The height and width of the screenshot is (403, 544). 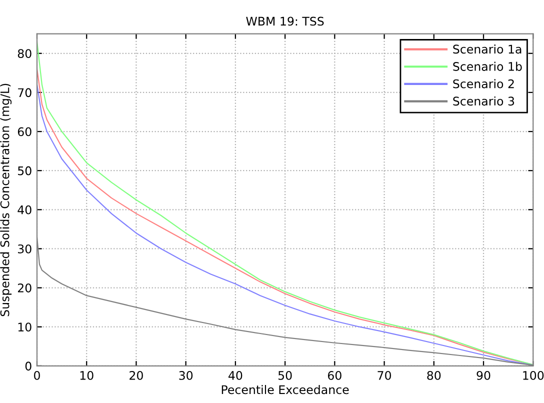 What do you see at coordinates (25, 327) in the screenshot?
I see `y-tick-label: 10` at bounding box center [25, 327].